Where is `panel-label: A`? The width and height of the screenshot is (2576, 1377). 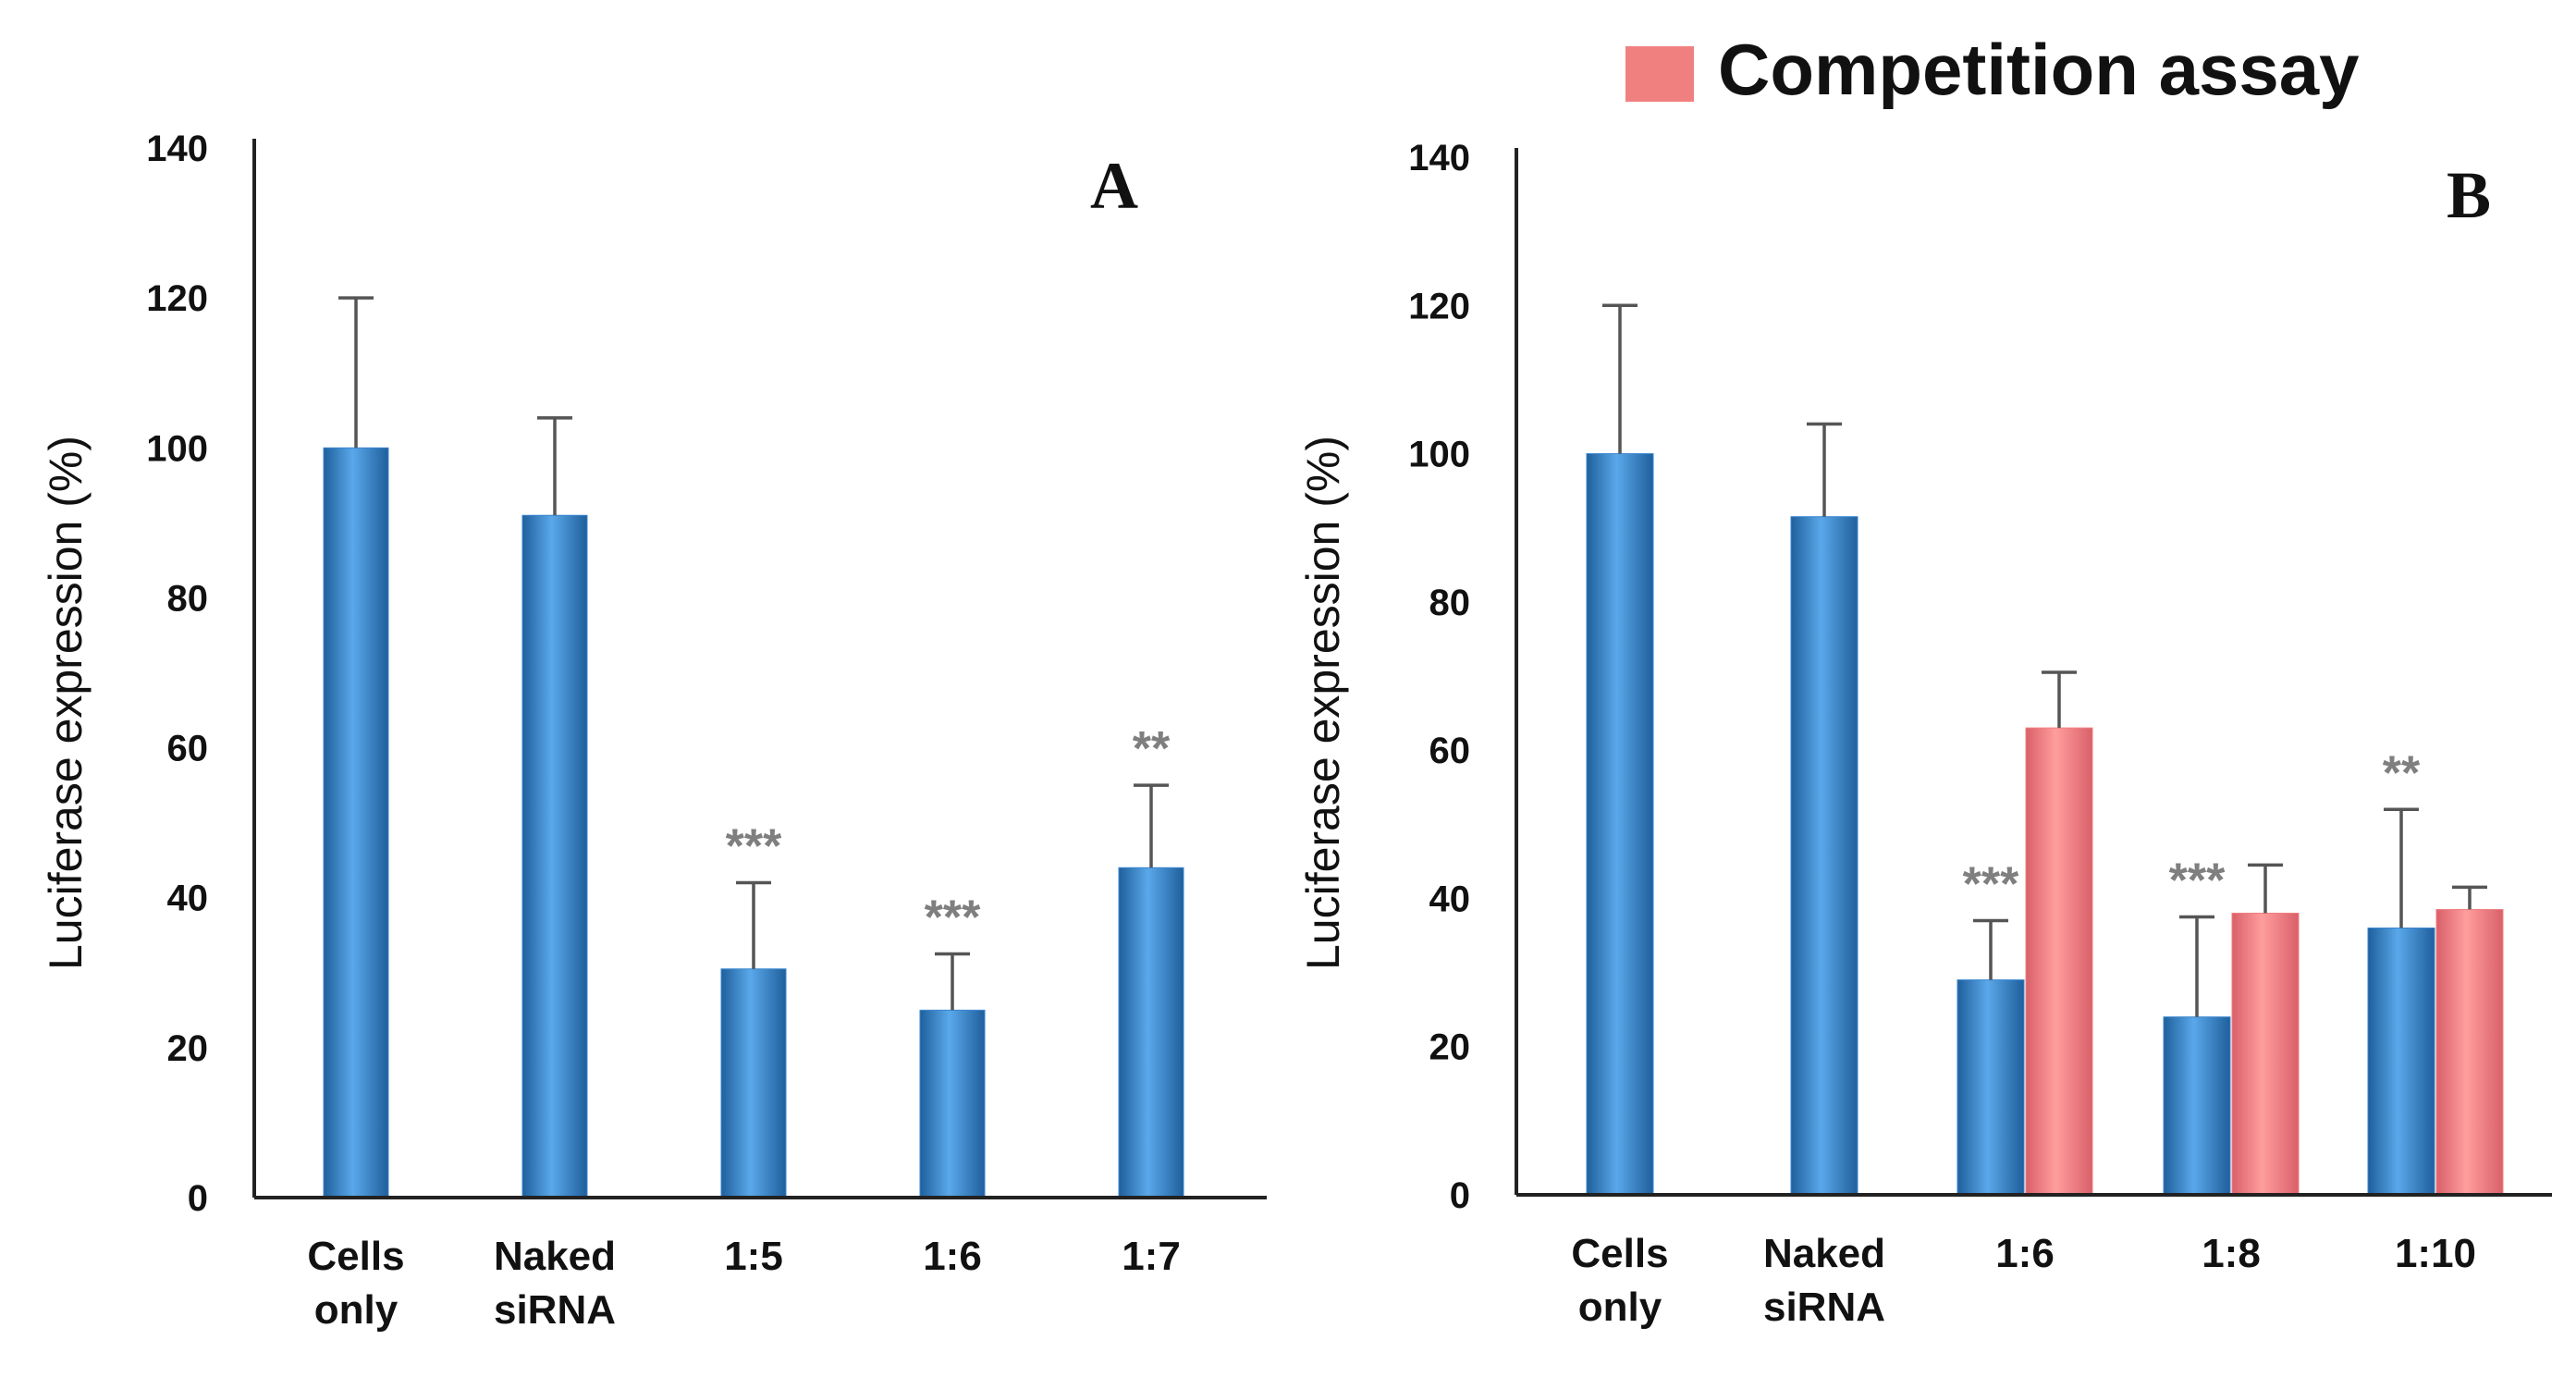
panel-label: A is located at coordinates (1114, 186).